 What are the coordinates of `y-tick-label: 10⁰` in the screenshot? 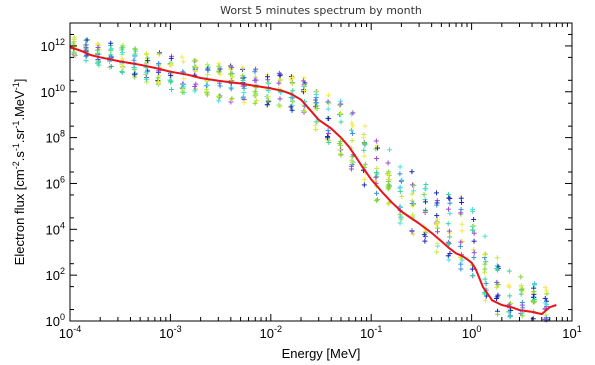 It's located at (55, 320).